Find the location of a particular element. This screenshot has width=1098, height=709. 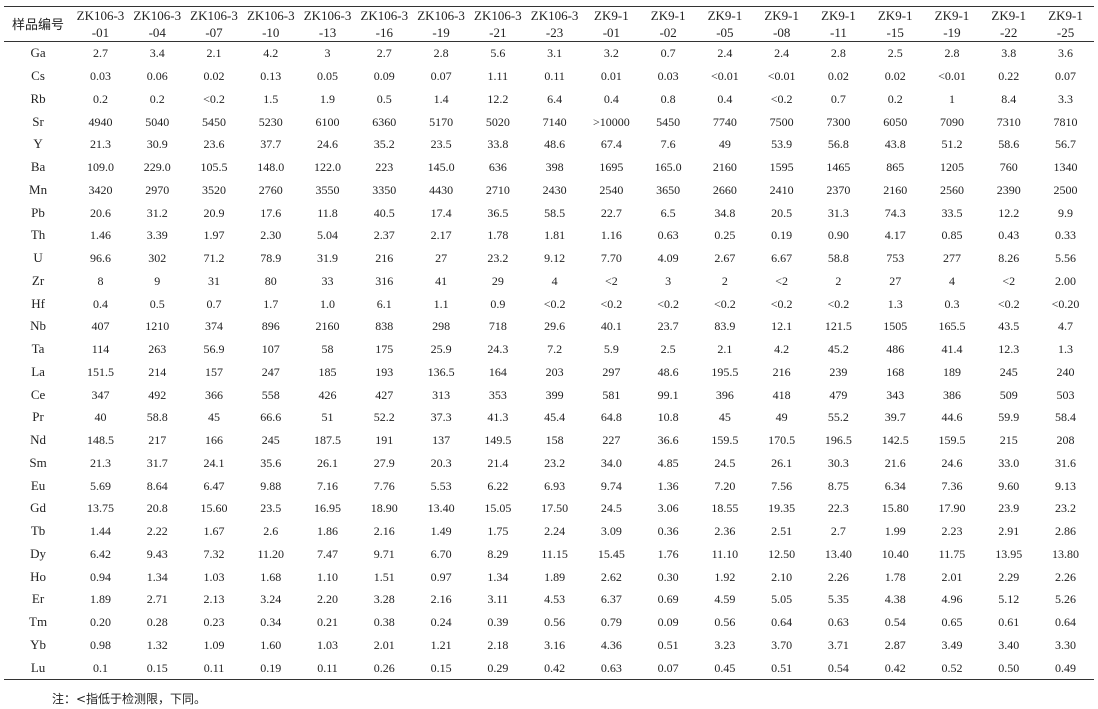

sample-number-label: -08 is located at coordinates (781, 32).